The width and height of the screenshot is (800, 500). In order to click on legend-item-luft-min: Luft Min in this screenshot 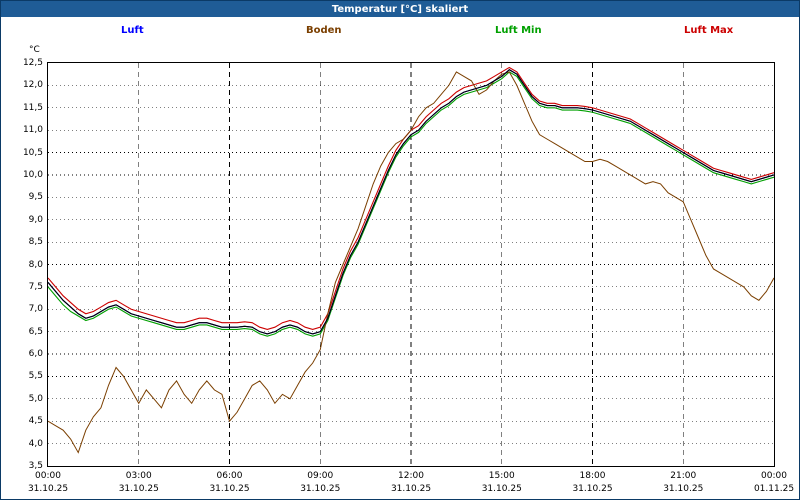, I will do `click(518, 30)`.